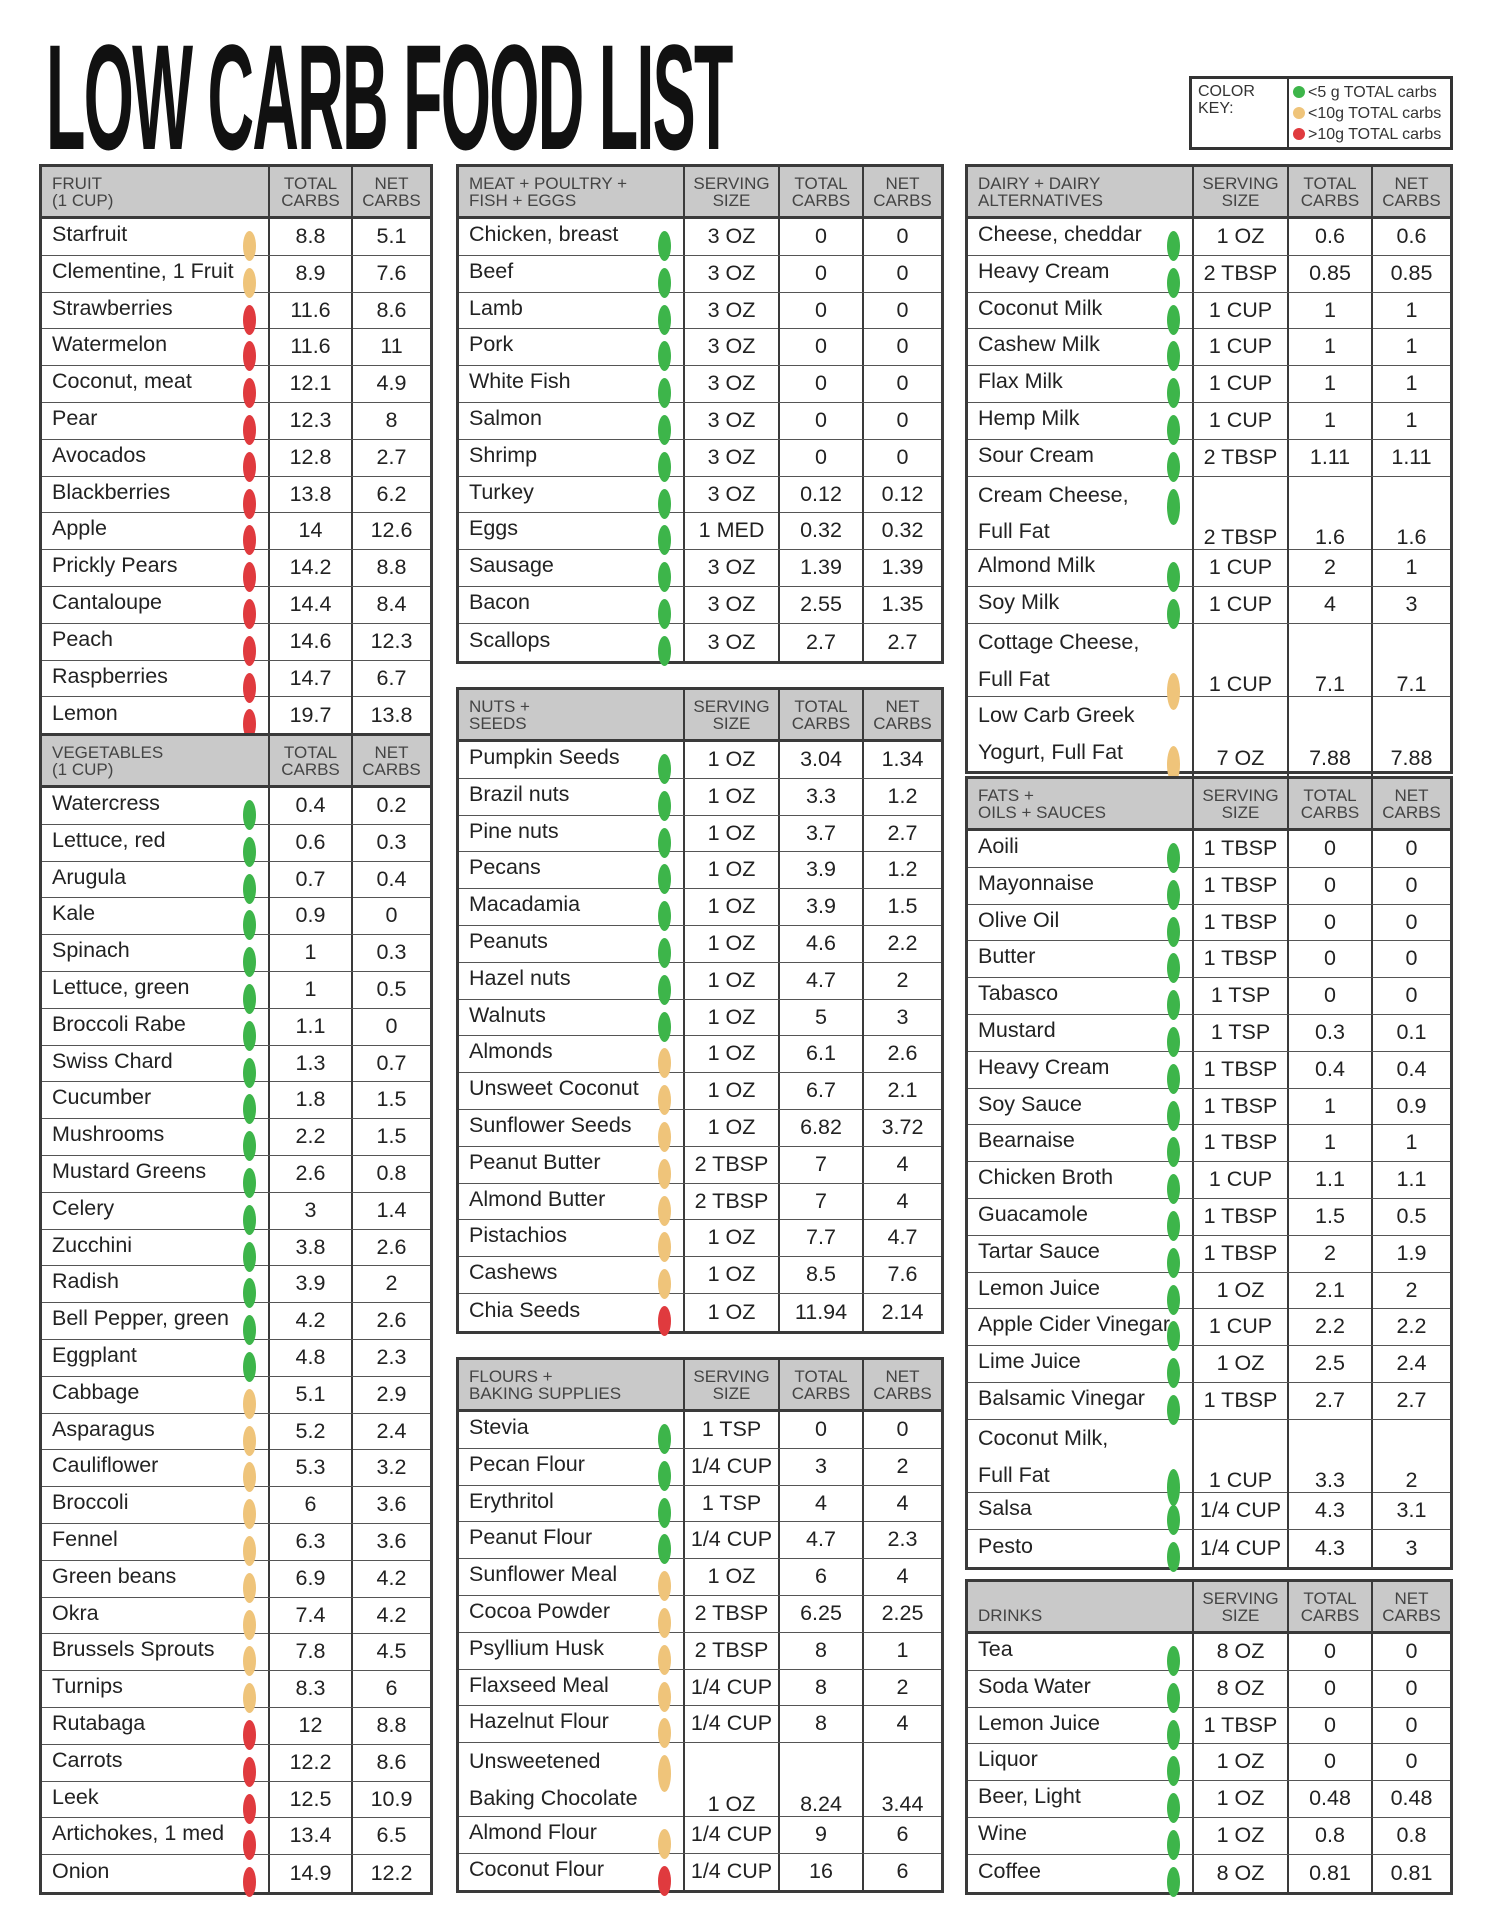 Image resolution: width=1490 pixels, height=1920 pixels. I want to click on food-name: Cashew Milk, so click(1039, 344).